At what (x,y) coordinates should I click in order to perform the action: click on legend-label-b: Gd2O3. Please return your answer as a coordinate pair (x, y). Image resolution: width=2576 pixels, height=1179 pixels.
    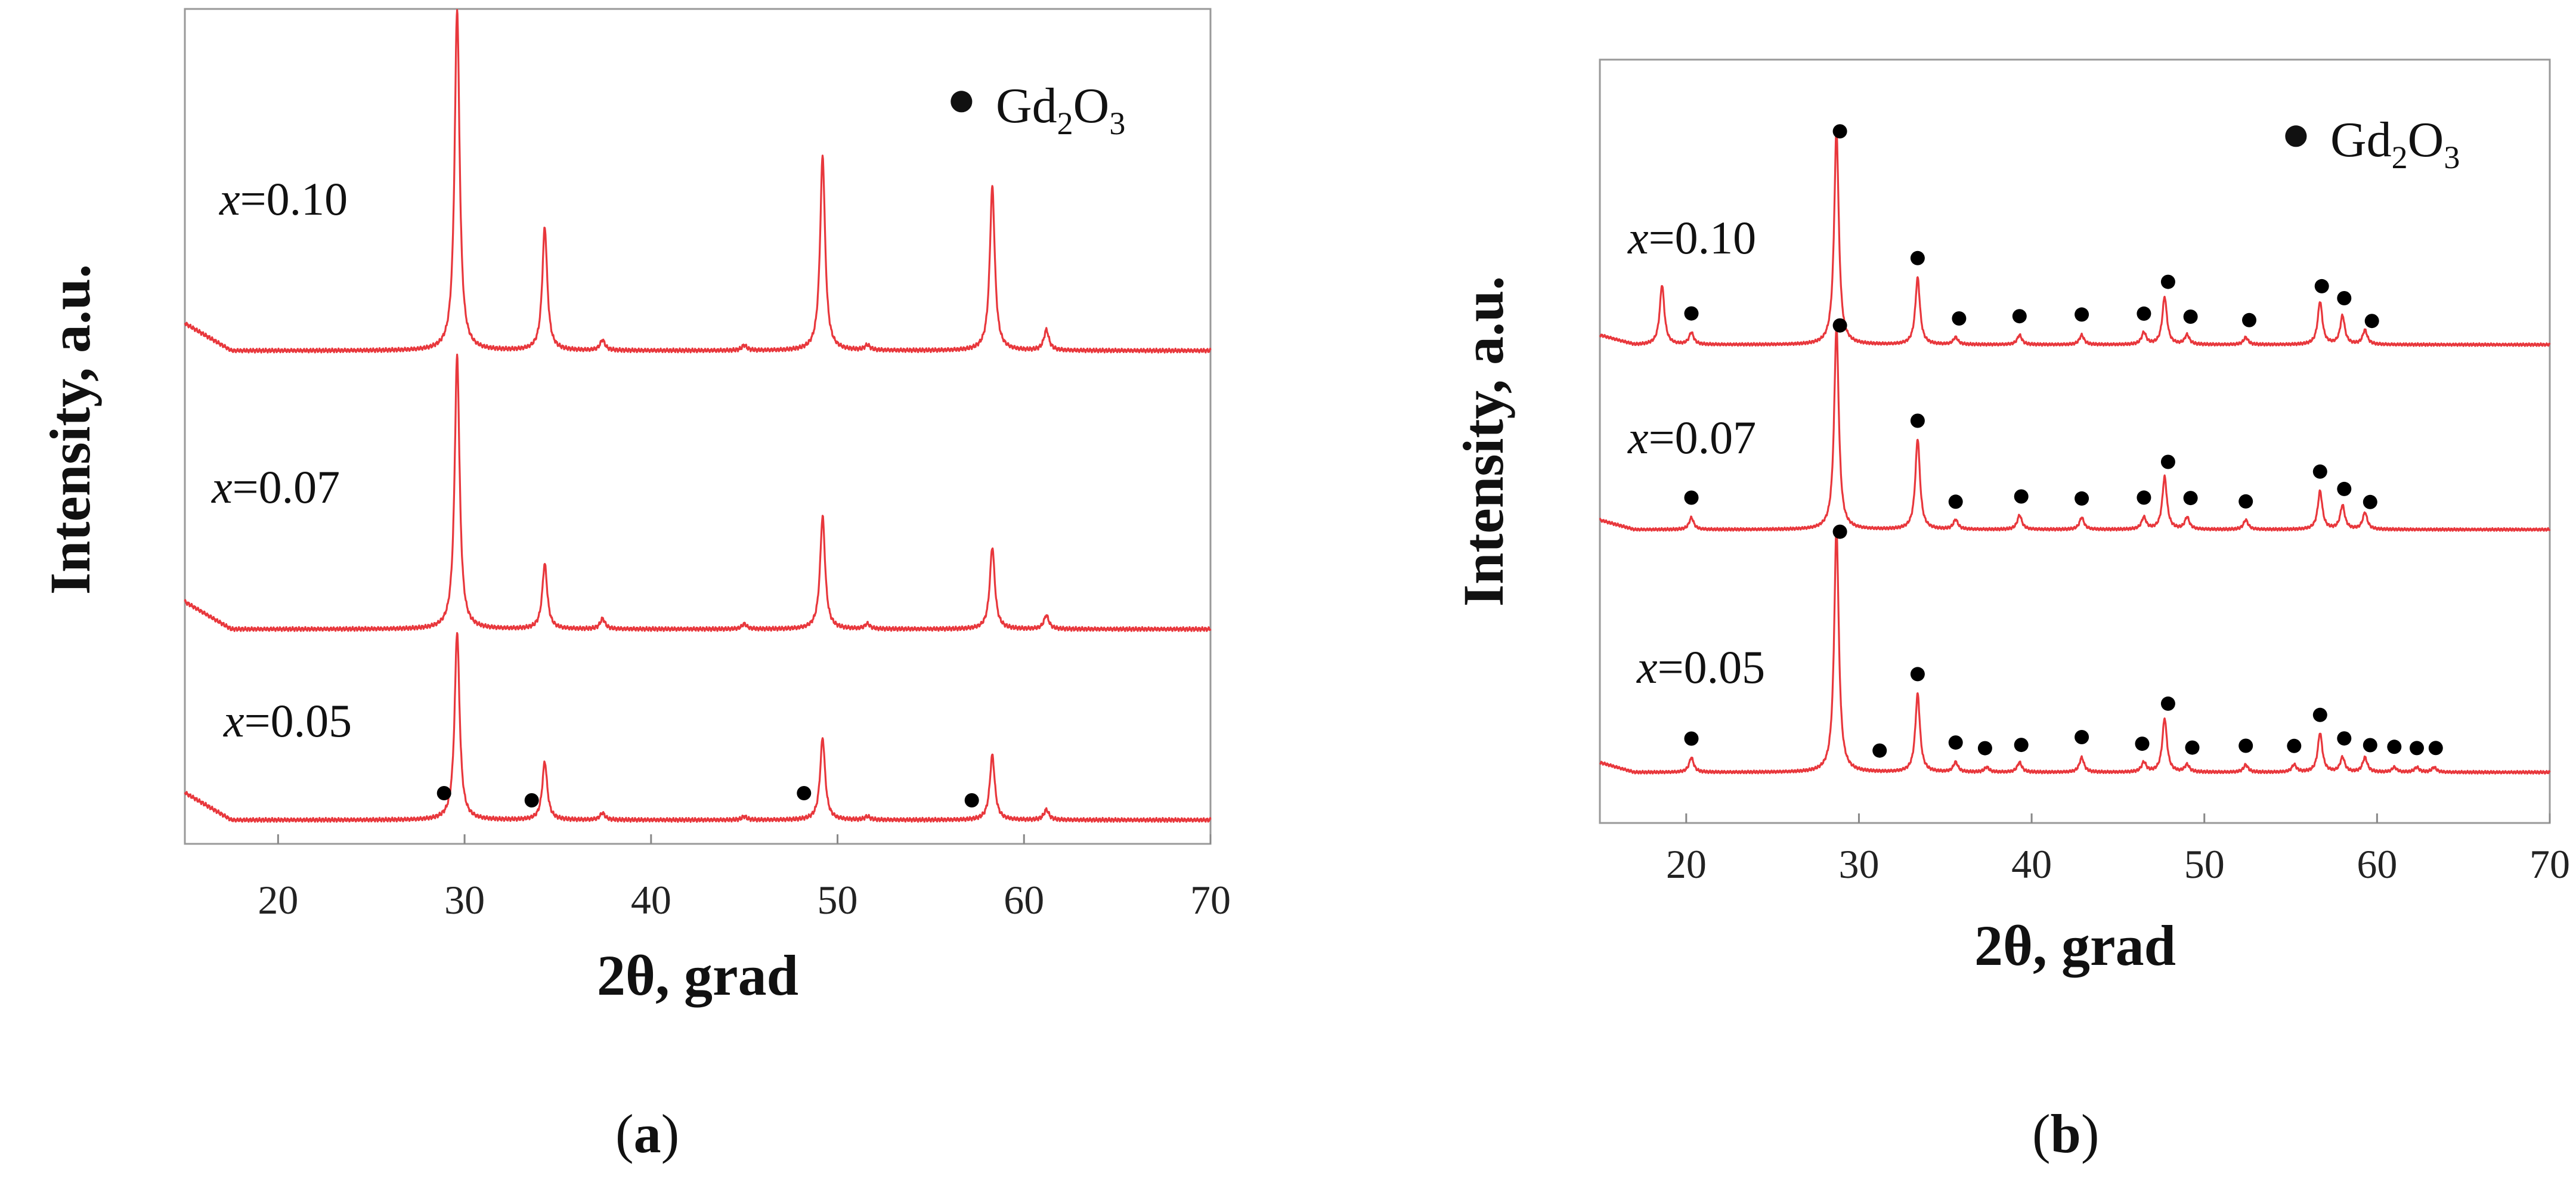
    Looking at the image, I should click on (2395, 143).